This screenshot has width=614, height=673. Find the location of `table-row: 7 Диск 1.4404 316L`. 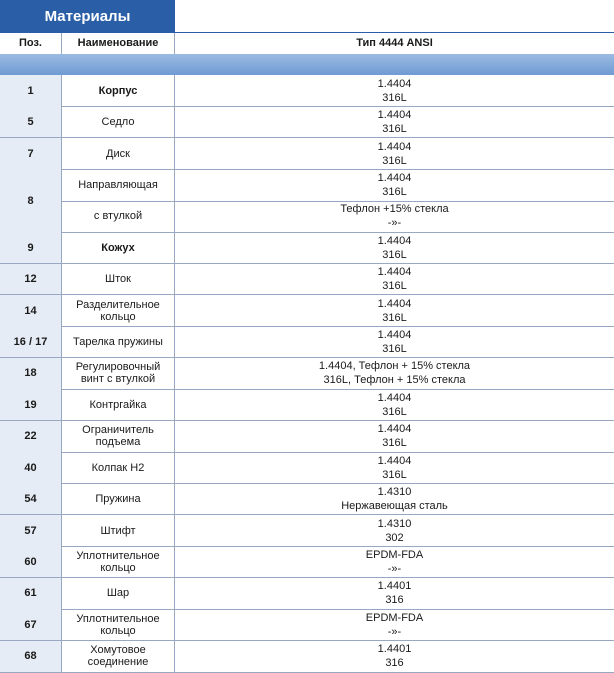

table-row: 7 Диск 1.4404 316L is located at coordinates (307, 153).